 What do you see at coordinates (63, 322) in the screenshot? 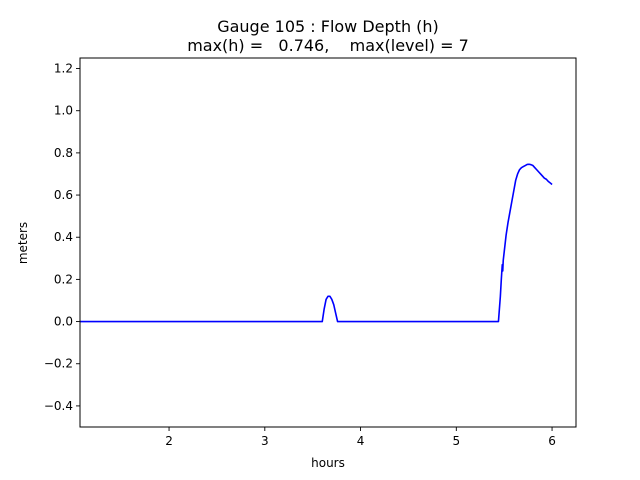
I see `y-tick-label: 0.0` at bounding box center [63, 322].